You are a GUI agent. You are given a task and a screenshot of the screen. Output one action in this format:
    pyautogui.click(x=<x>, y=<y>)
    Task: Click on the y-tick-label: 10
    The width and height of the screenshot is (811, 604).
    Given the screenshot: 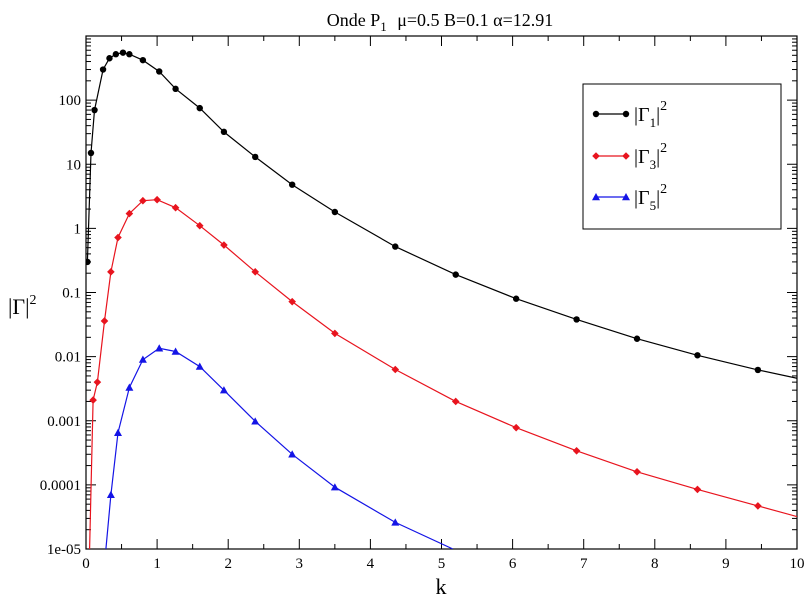 What is the action you would take?
    pyautogui.click(x=73, y=165)
    